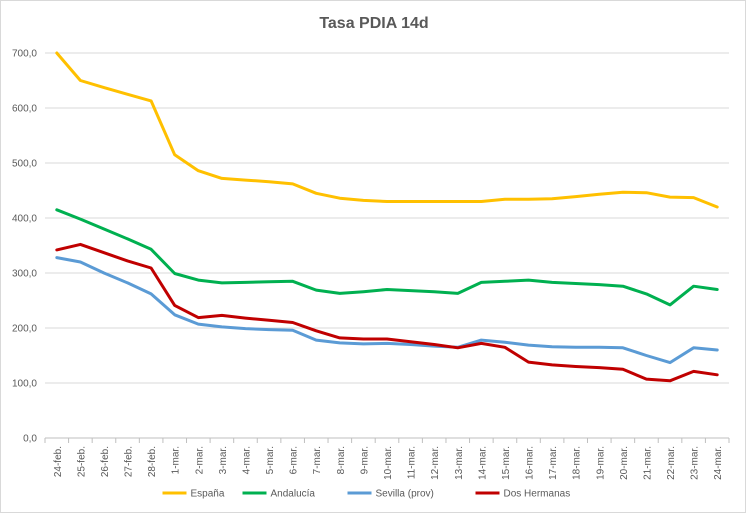  I want to click on x-tick-label: 14-mar., so click(482, 463).